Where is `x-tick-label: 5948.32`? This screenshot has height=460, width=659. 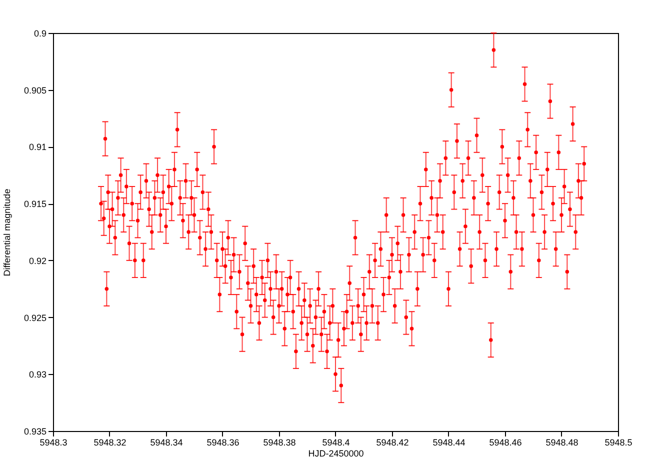
x-tick-label: 5948.32 is located at coordinates (110, 443).